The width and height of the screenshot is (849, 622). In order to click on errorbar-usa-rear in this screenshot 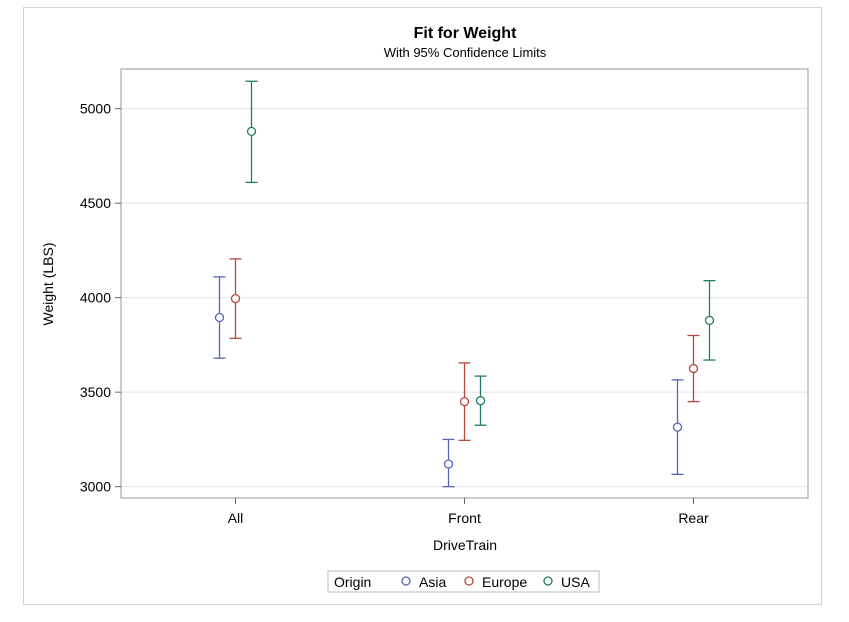, I will do `click(709, 320)`.